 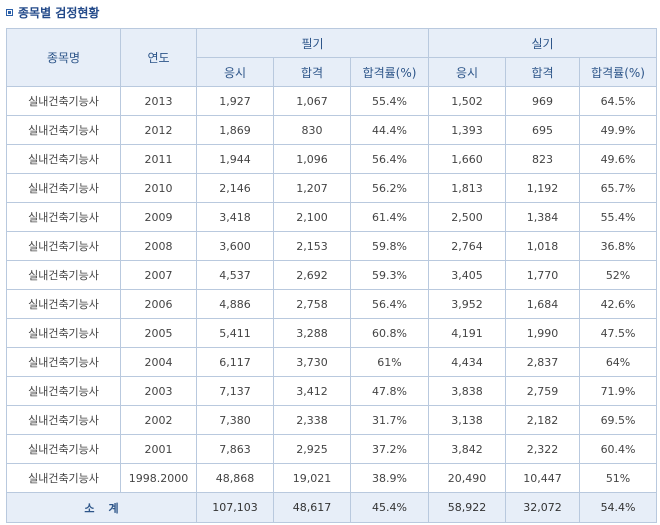 What do you see at coordinates (467, 420) in the screenshot?
I see `cell-practical-applicants: 3,138` at bounding box center [467, 420].